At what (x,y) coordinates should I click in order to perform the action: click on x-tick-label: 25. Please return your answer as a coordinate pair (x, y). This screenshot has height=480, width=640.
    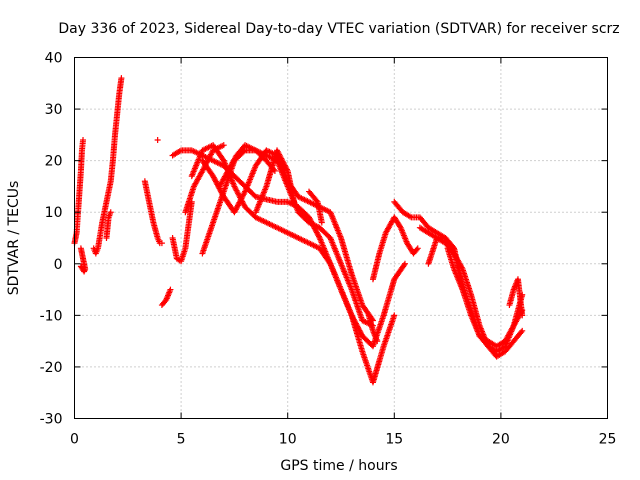
    Looking at the image, I should click on (608, 440).